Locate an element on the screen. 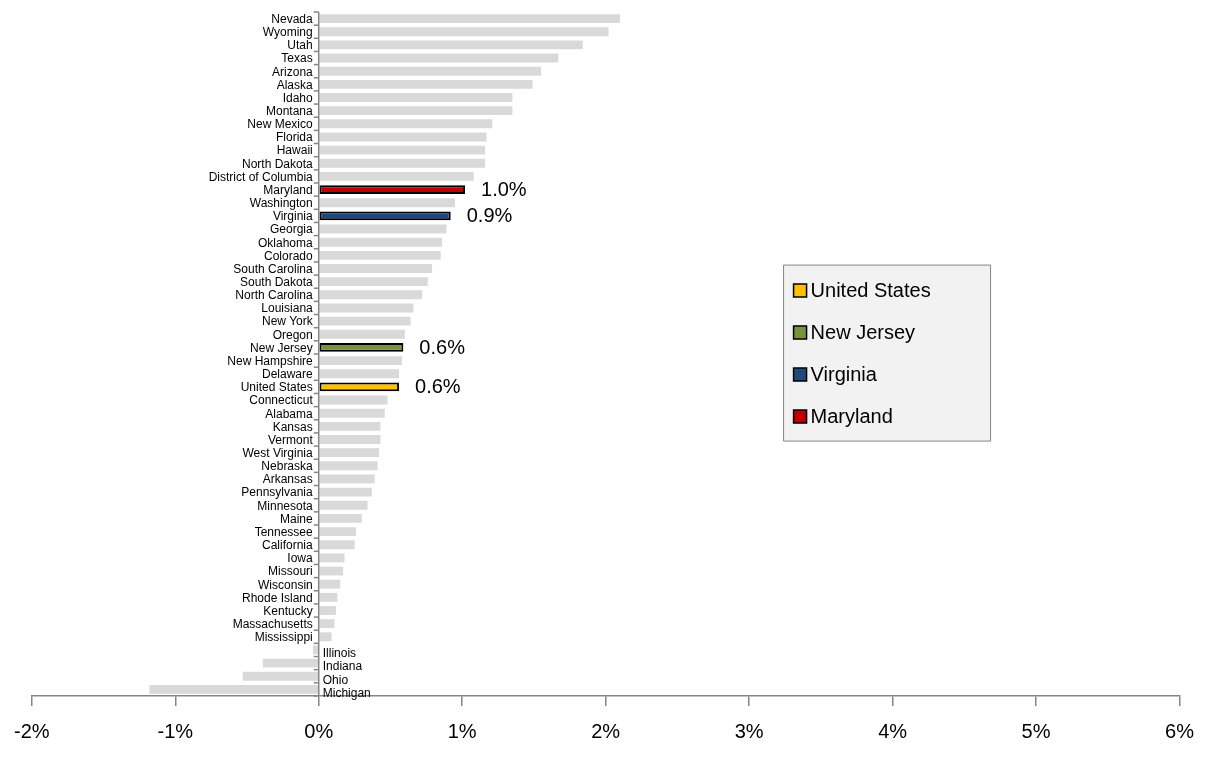 The width and height of the screenshot is (1208, 762). y-tick-label: Colorado is located at coordinates (289, 255).